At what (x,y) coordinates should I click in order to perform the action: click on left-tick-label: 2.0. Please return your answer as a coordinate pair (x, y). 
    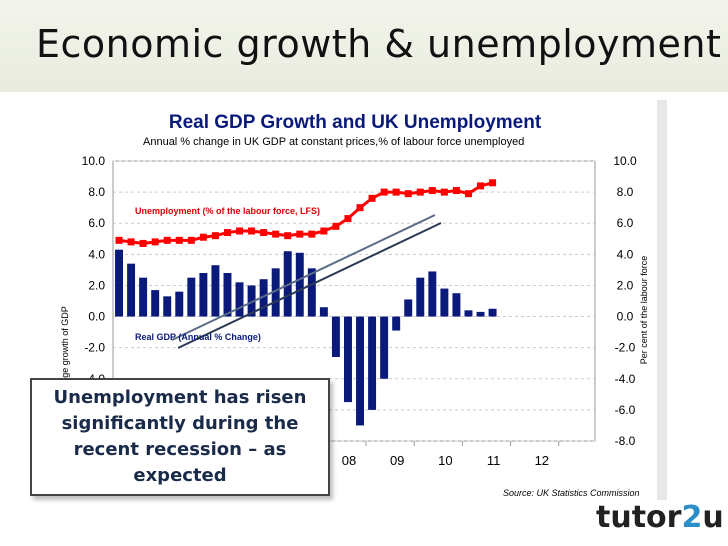
    Looking at the image, I should click on (96, 285).